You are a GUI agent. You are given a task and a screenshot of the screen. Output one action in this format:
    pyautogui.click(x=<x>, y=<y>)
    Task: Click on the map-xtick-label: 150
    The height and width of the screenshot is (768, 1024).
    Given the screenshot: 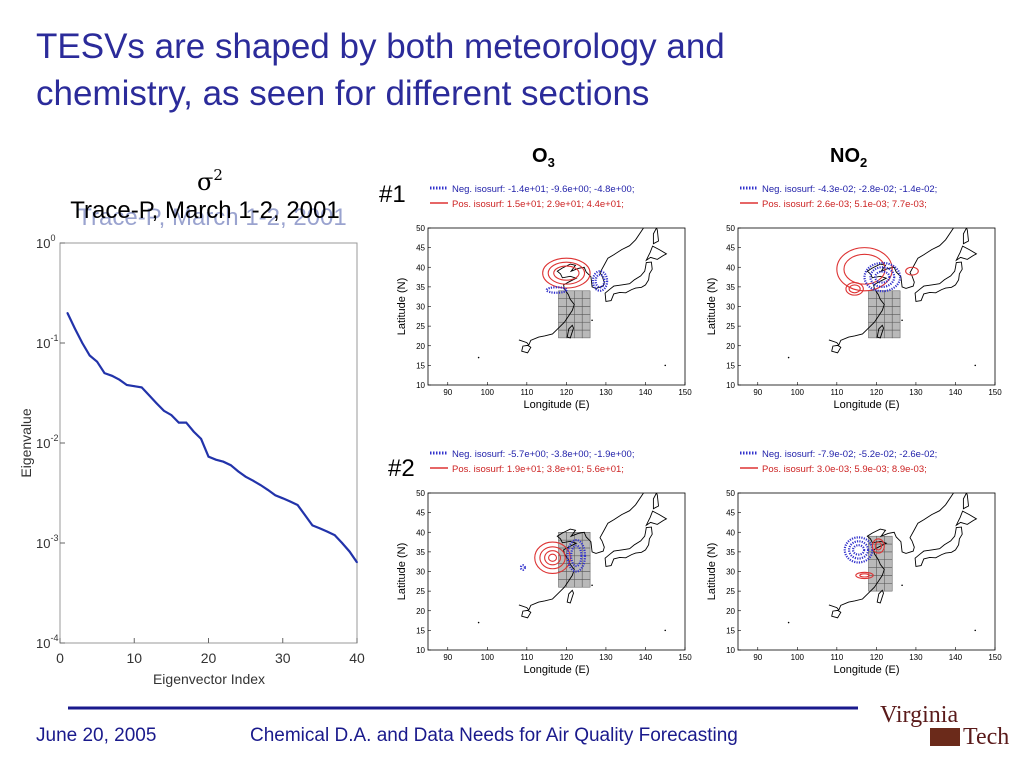 What is the action you would take?
    pyautogui.click(x=685, y=392)
    